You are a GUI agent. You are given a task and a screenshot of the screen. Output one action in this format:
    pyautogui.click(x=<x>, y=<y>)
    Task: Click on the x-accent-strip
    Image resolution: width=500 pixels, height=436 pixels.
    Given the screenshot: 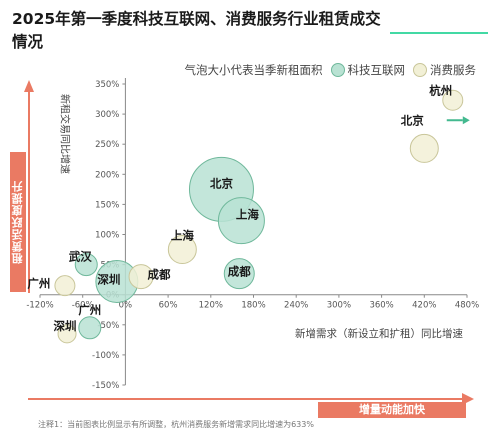 What is the action you would take?
    pyautogui.click(x=247, y=399)
    